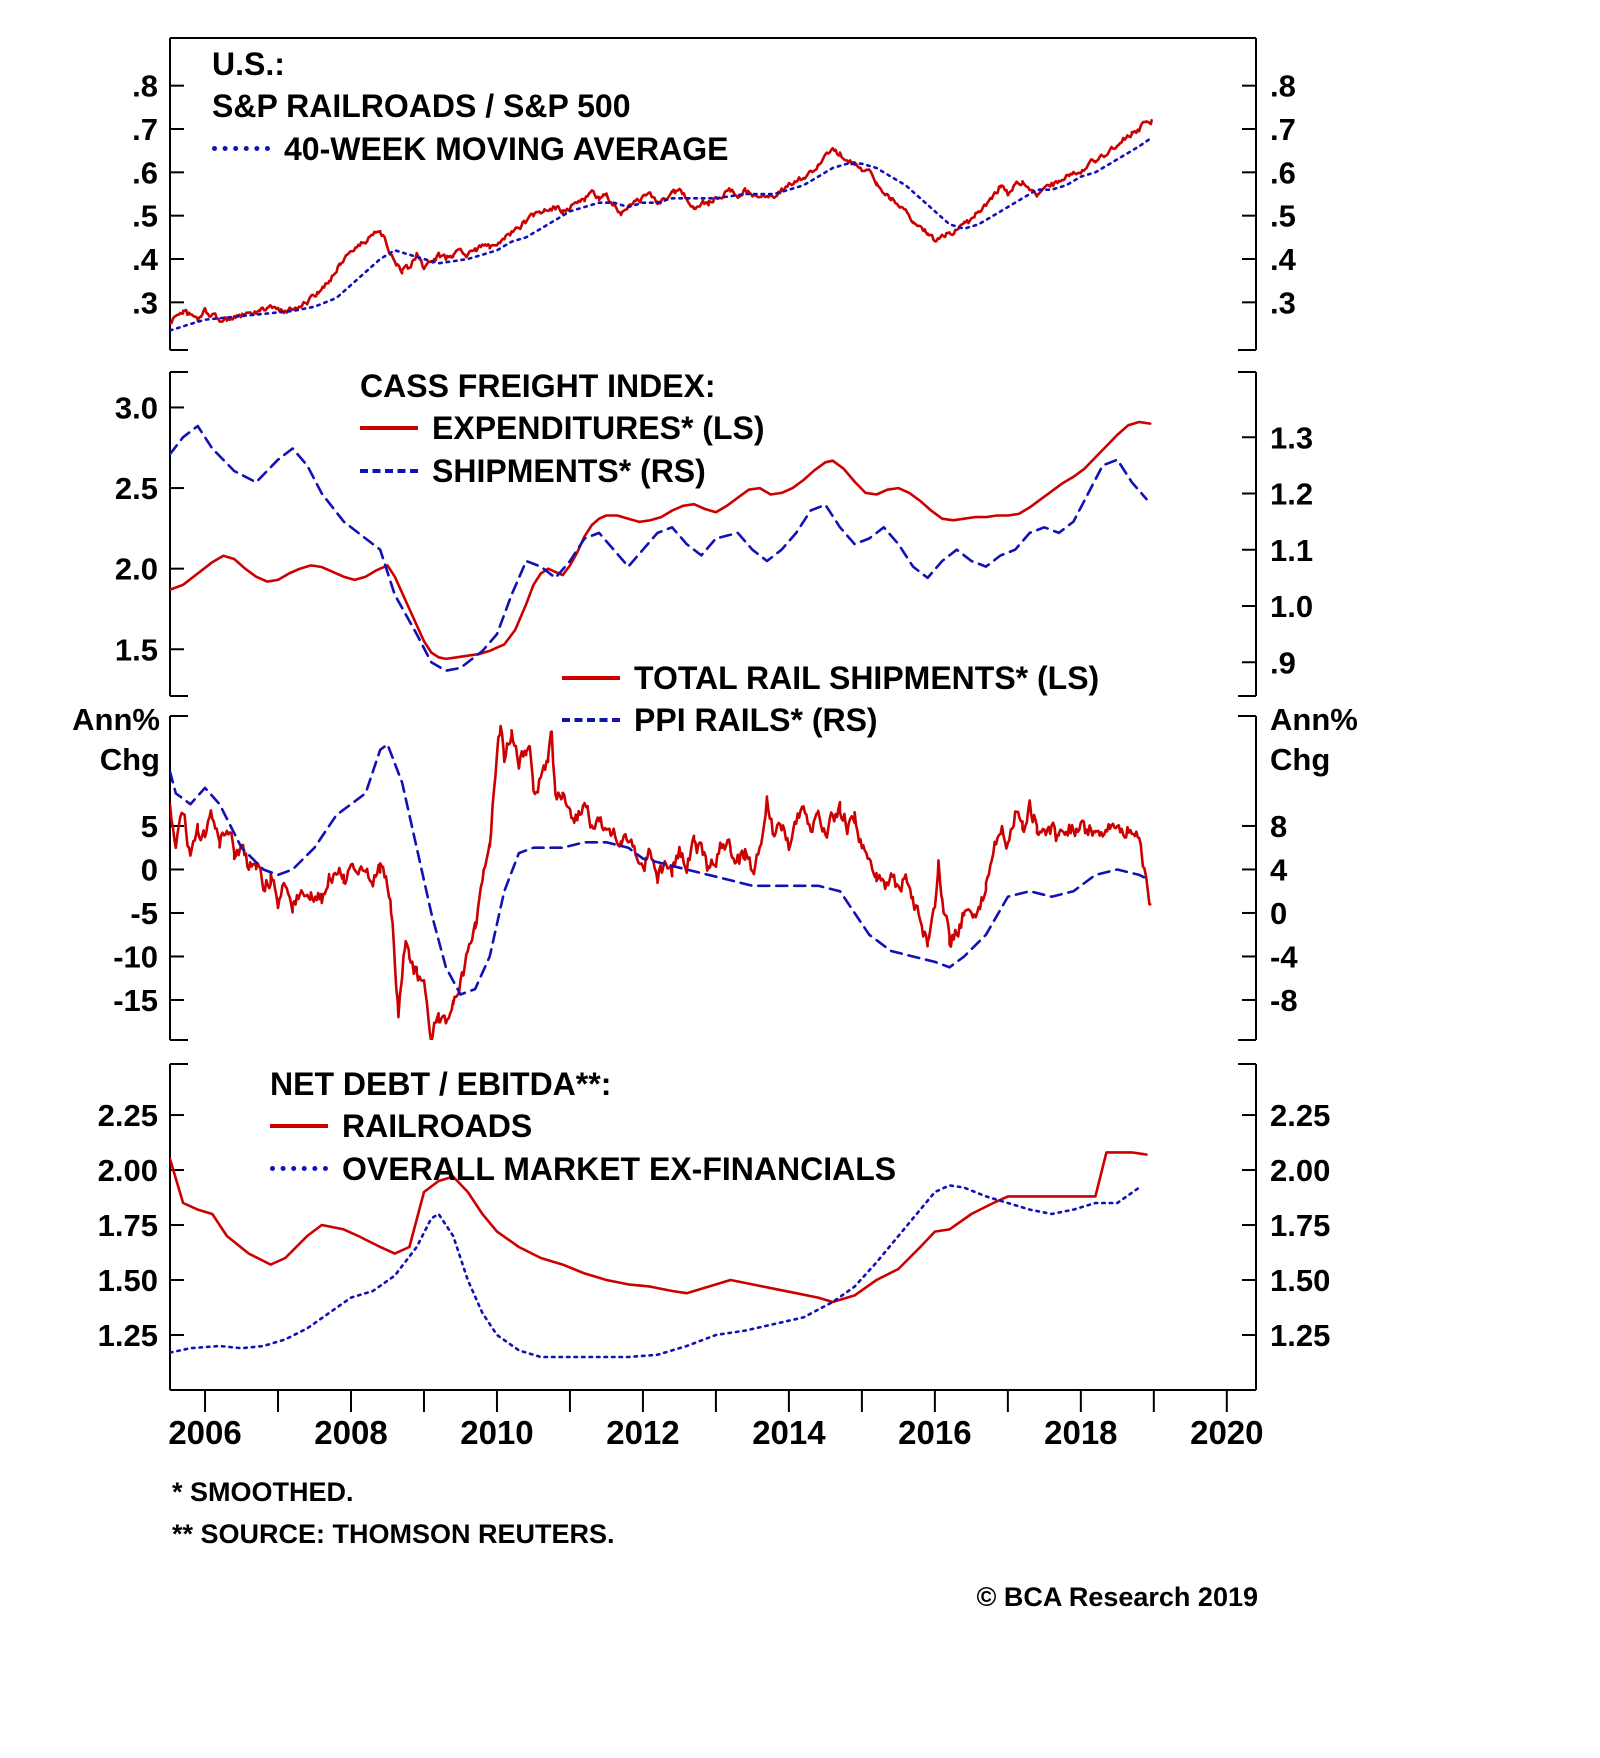  I want to click on svg-text: 8, so click(1278, 826).